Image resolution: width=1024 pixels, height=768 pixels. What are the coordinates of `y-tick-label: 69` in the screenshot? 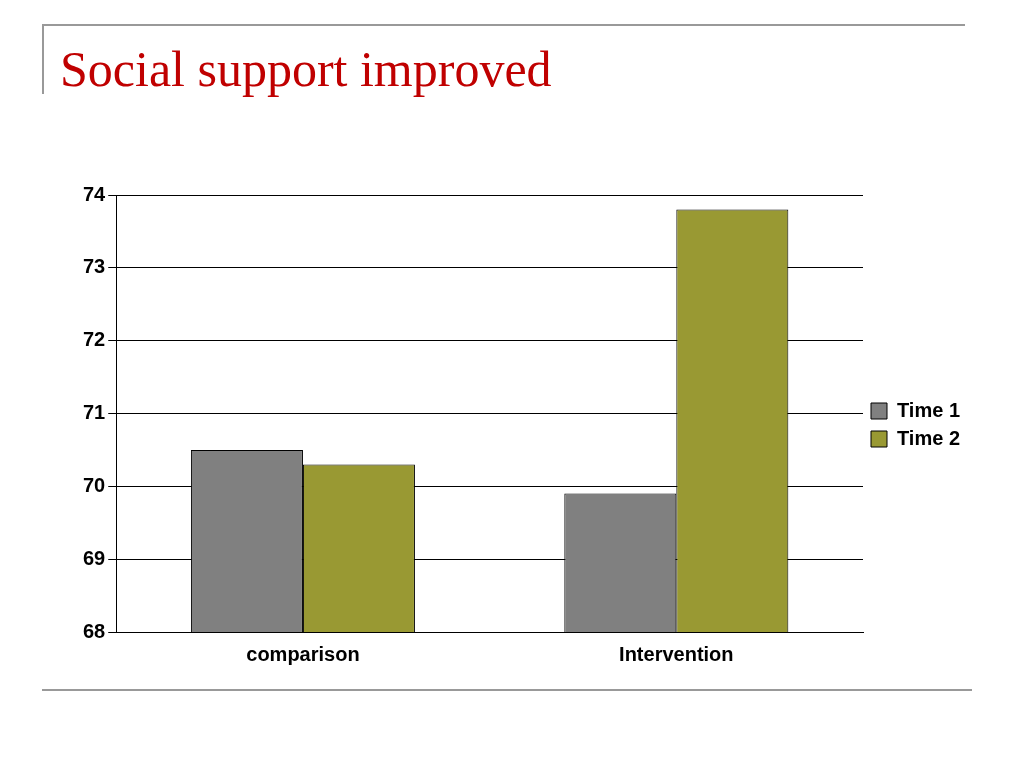 It's located at (94, 557).